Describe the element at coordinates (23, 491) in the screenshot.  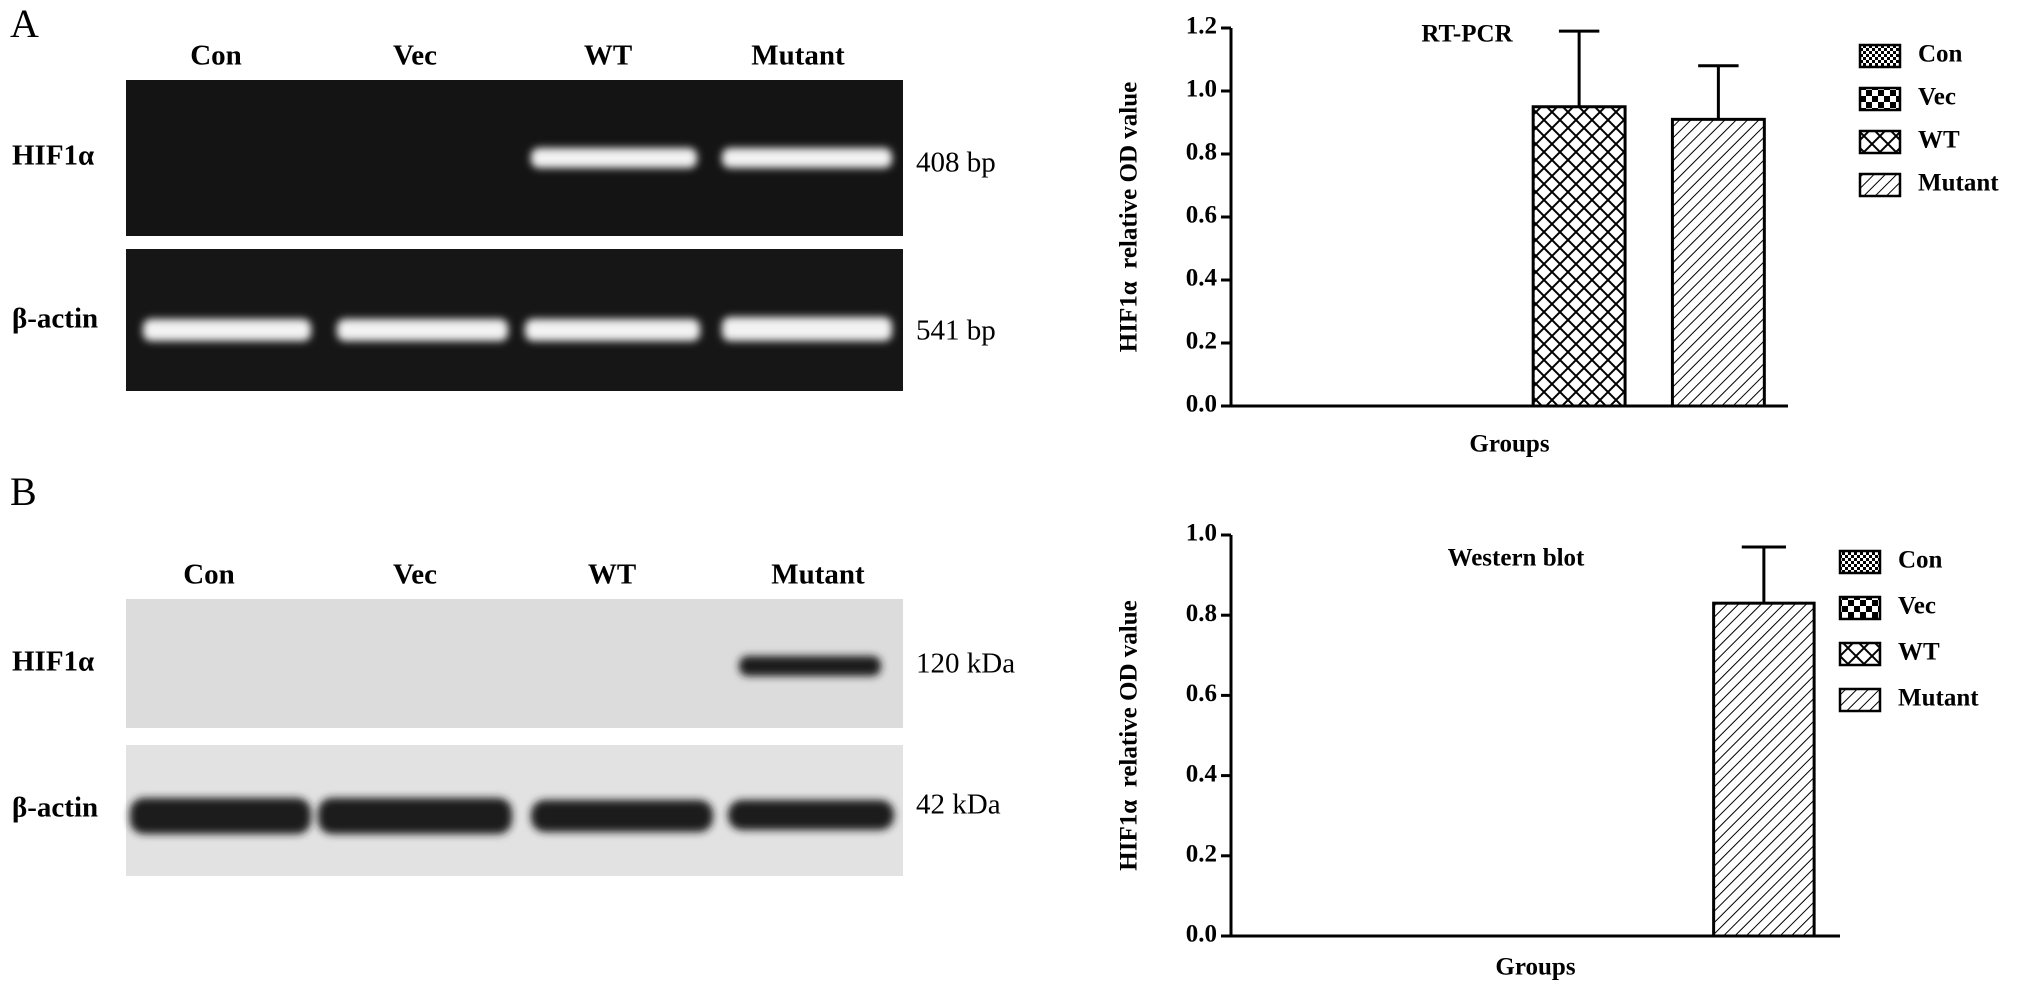
I see `panel-letter: B` at that location.